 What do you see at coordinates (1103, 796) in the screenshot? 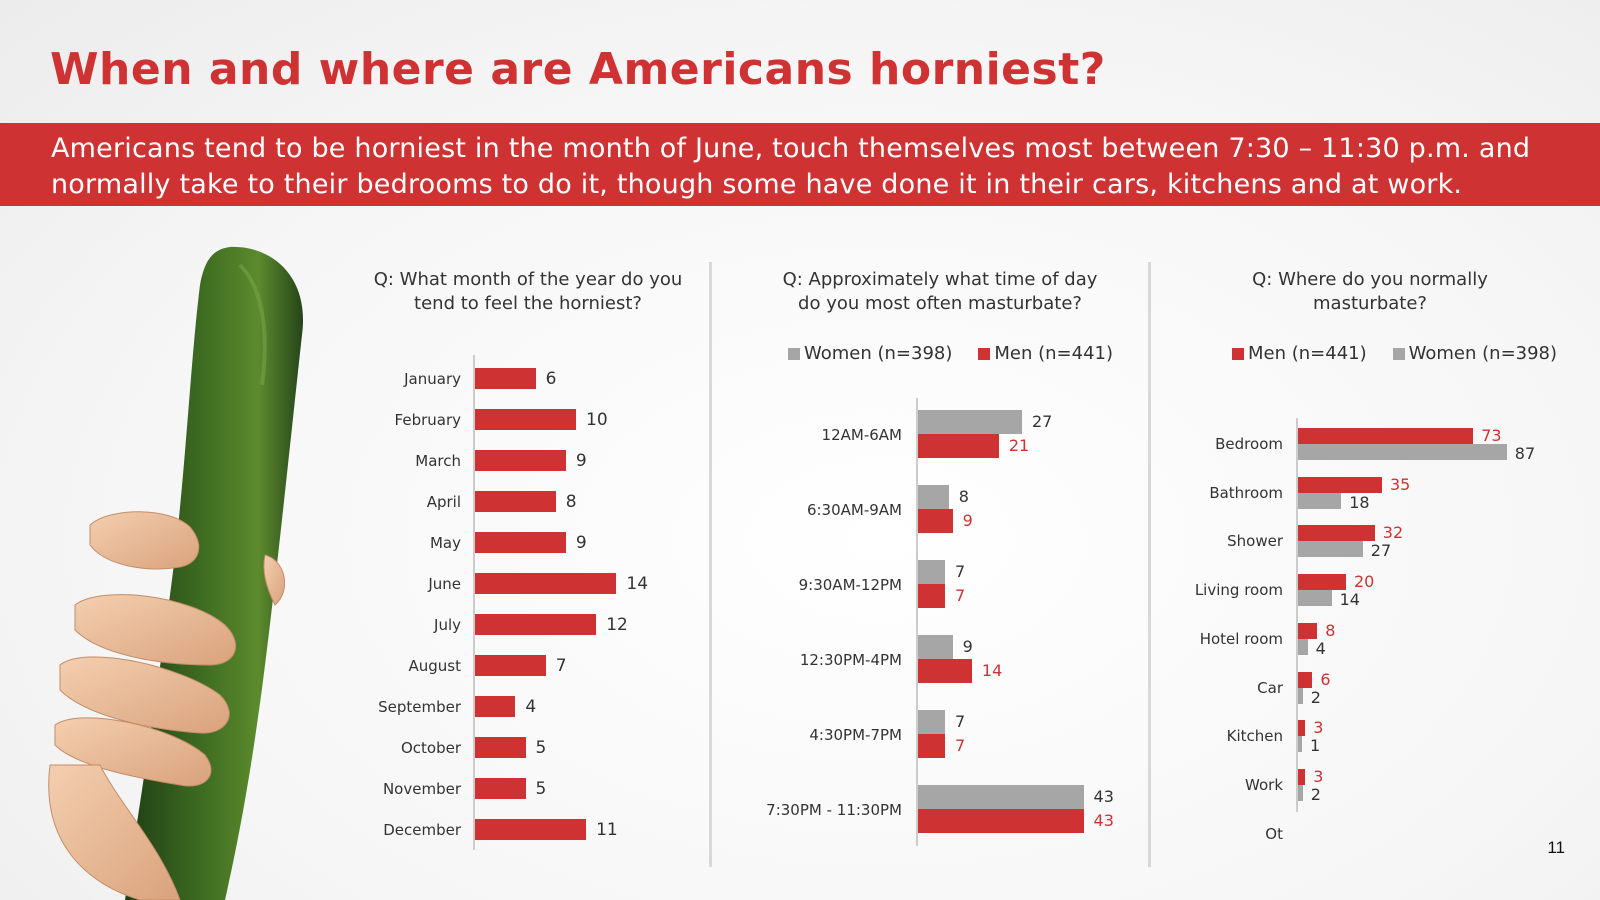
I see `data-label: 43` at bounding box center [1103, 796].